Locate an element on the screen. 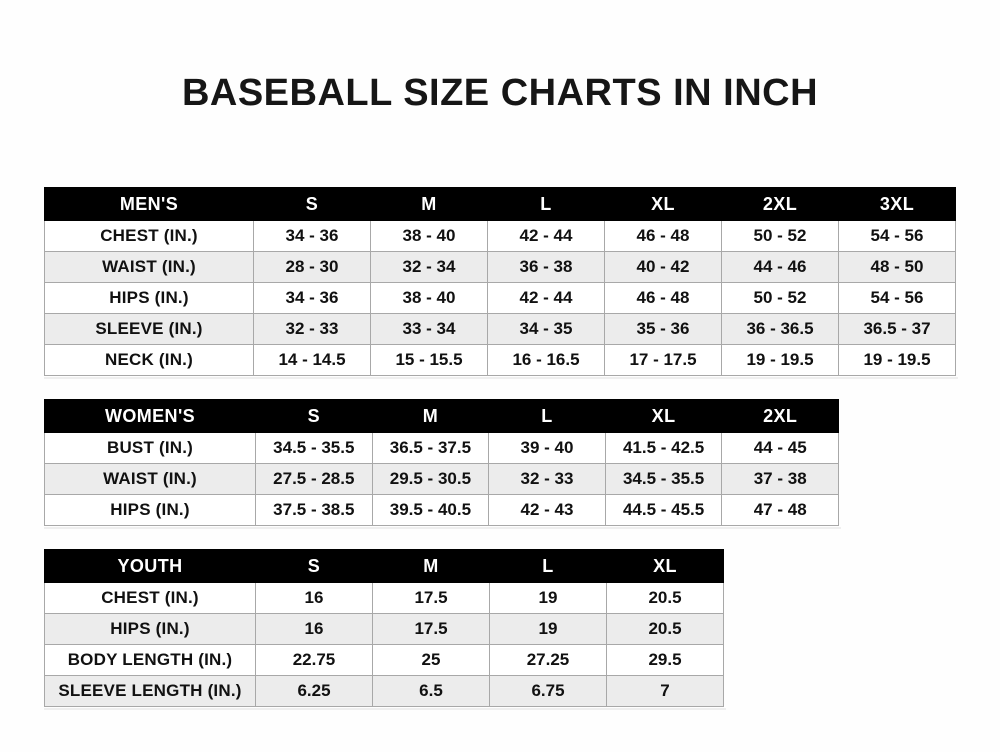 The width and height of the screenshot is (1000, 752). measurement-cell: 33 - 34 is located at coordinates (429, 329).